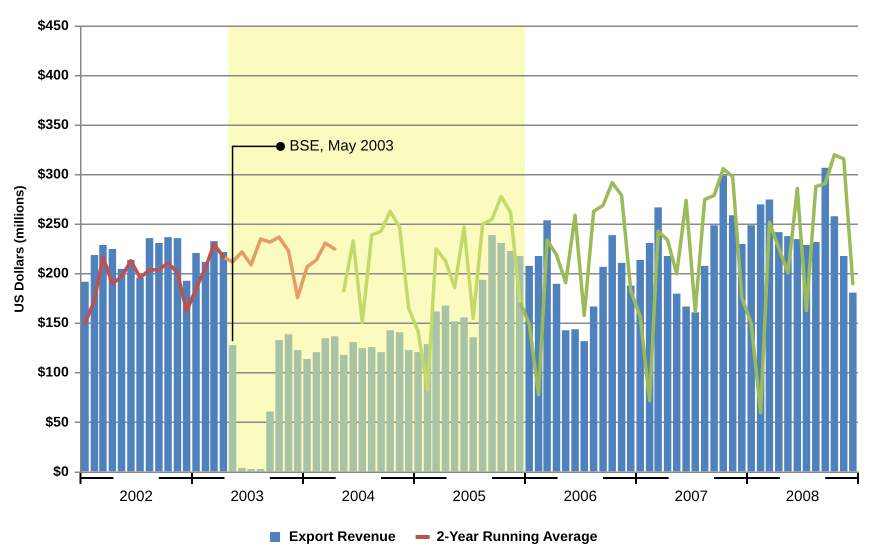  I want to click on y-tick-label: $450, so click(53, 24).